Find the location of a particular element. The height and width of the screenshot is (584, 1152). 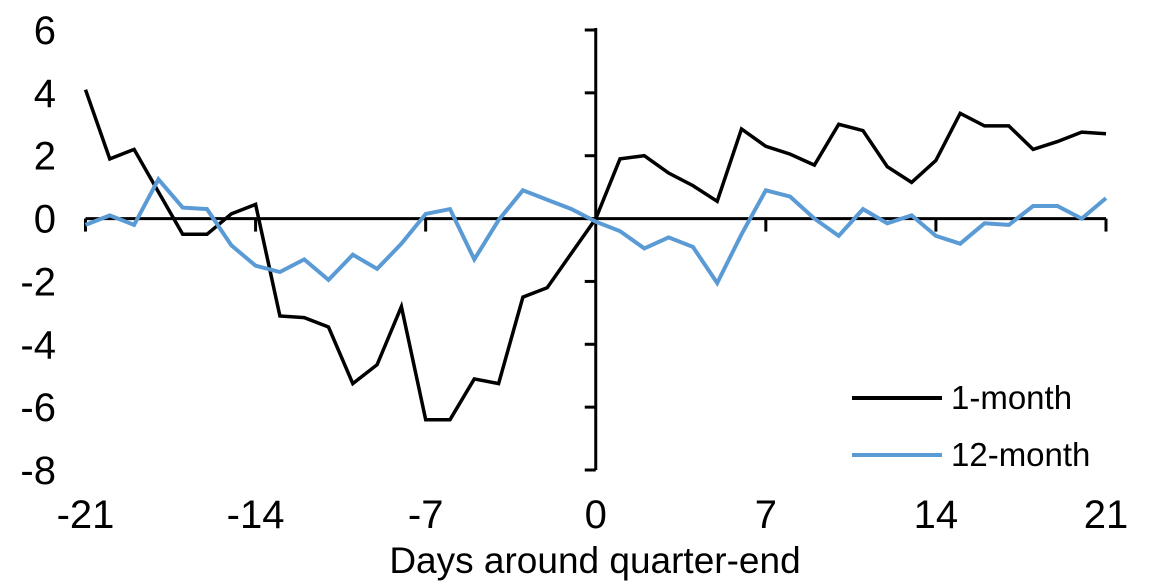

legend: 1-month 12-month is located at coordinates (971, 426).